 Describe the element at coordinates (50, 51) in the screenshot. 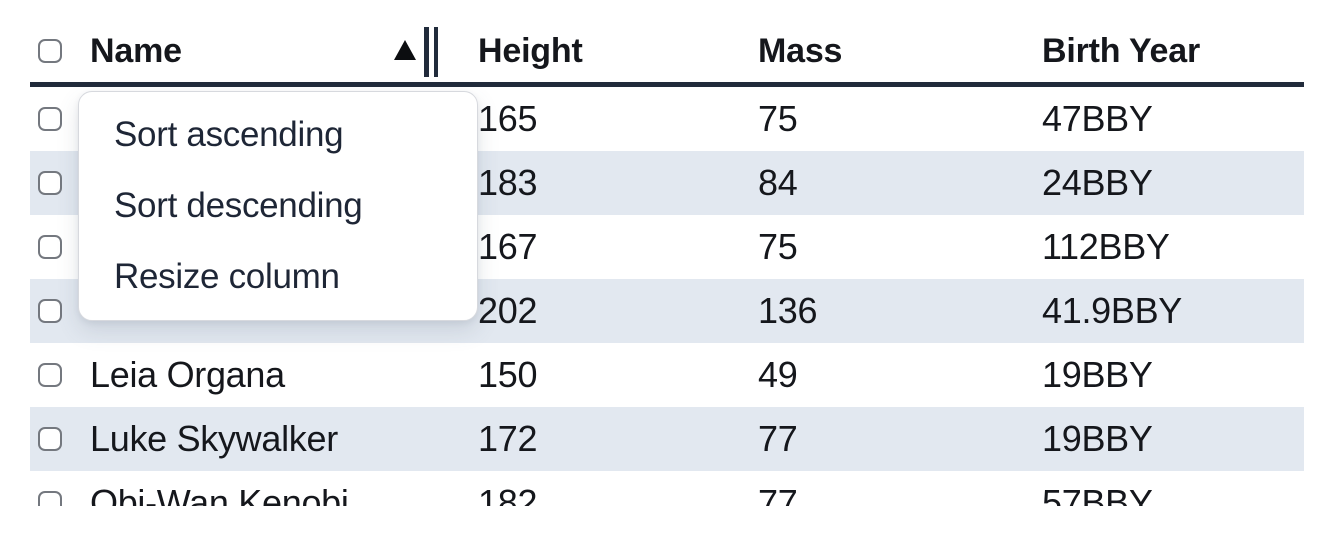

I see `select-all-checkbox` at that location.